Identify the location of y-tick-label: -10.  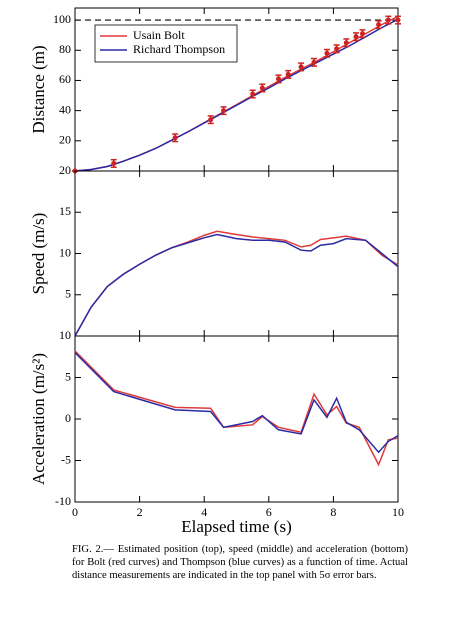
(63, 501).